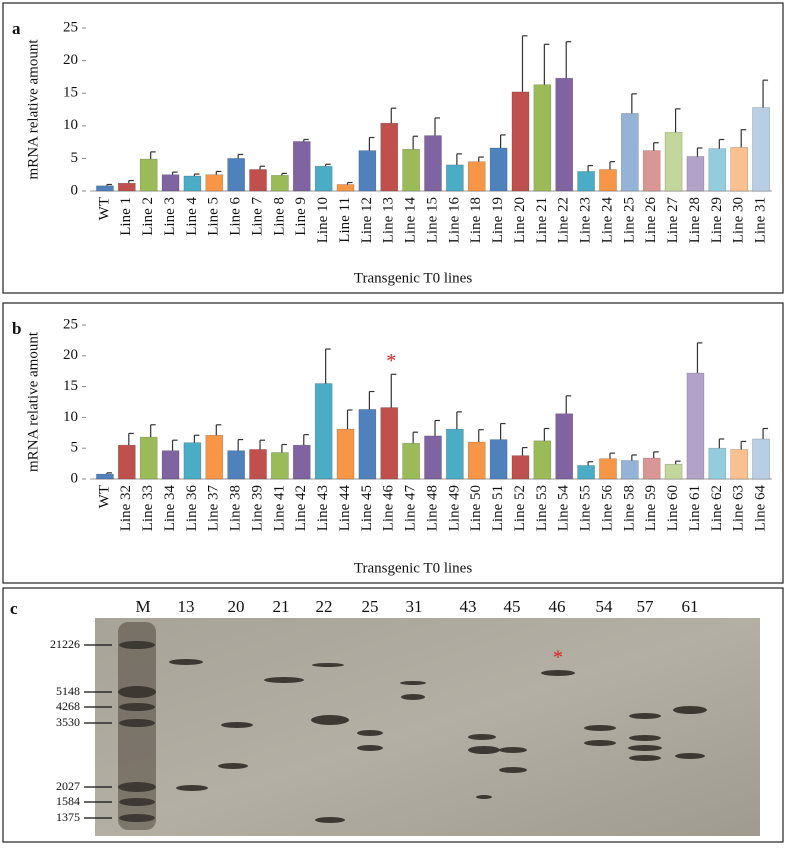  Describe the element at coordinates (214, 508) in the screenshot. I see `x-tick-label: Line 37` at that location.